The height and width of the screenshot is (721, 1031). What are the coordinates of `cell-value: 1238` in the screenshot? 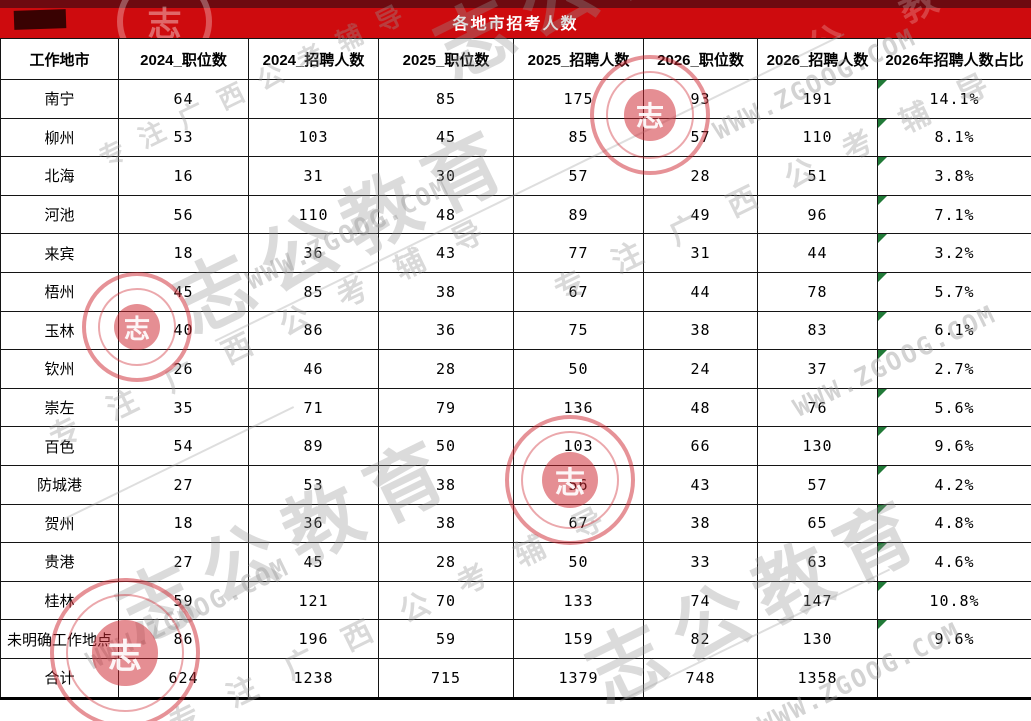 It's located at (313, 678).